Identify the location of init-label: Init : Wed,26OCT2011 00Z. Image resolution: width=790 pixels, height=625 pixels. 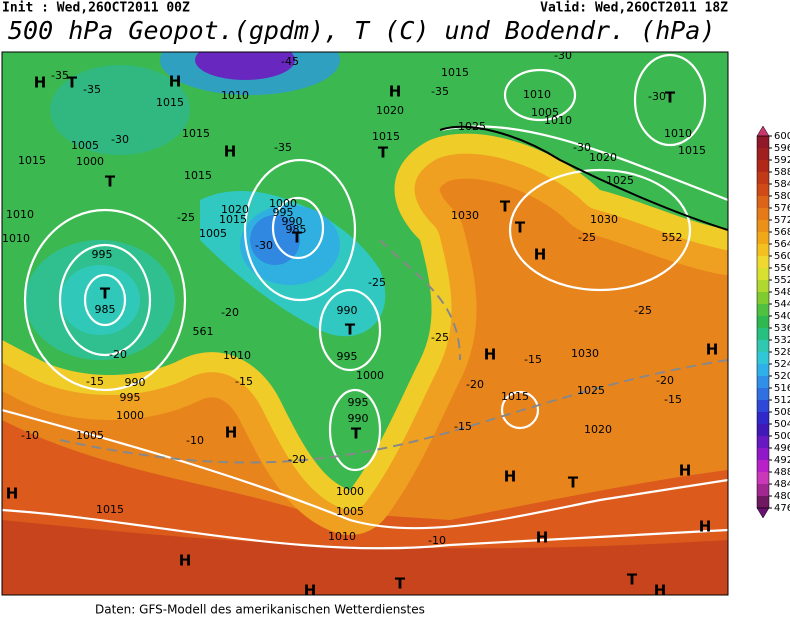
(96, 8).